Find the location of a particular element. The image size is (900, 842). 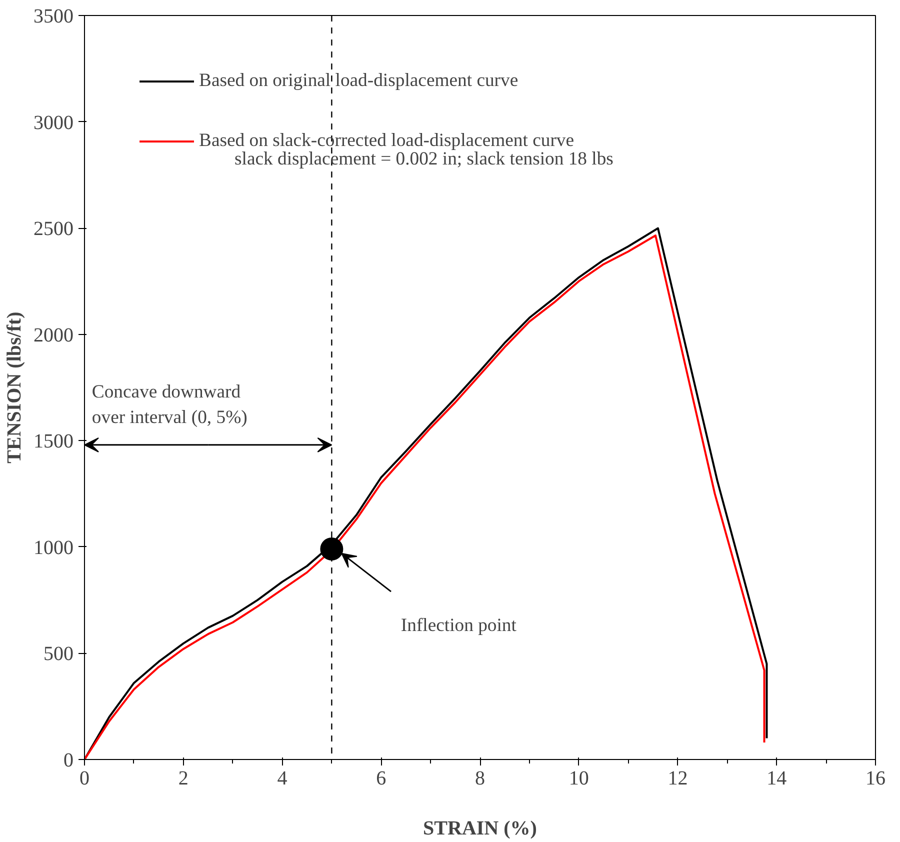

legend-label: Based on slack-corrected load-displacement curve is located at coordinates (386, 141).